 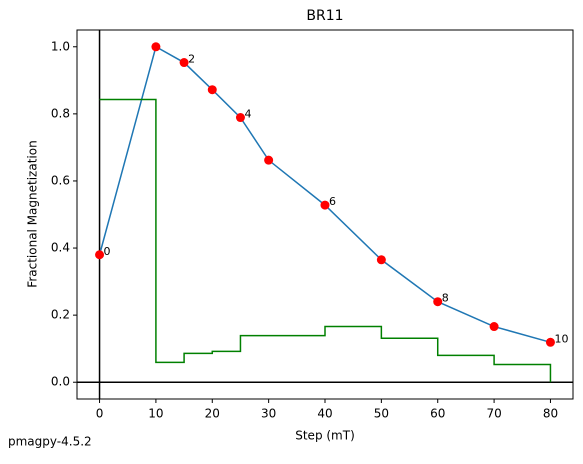 What do you see at coordinates (107, 251) in the screenshot?
I see `annotation: 0` at bounding box center [107, 251].